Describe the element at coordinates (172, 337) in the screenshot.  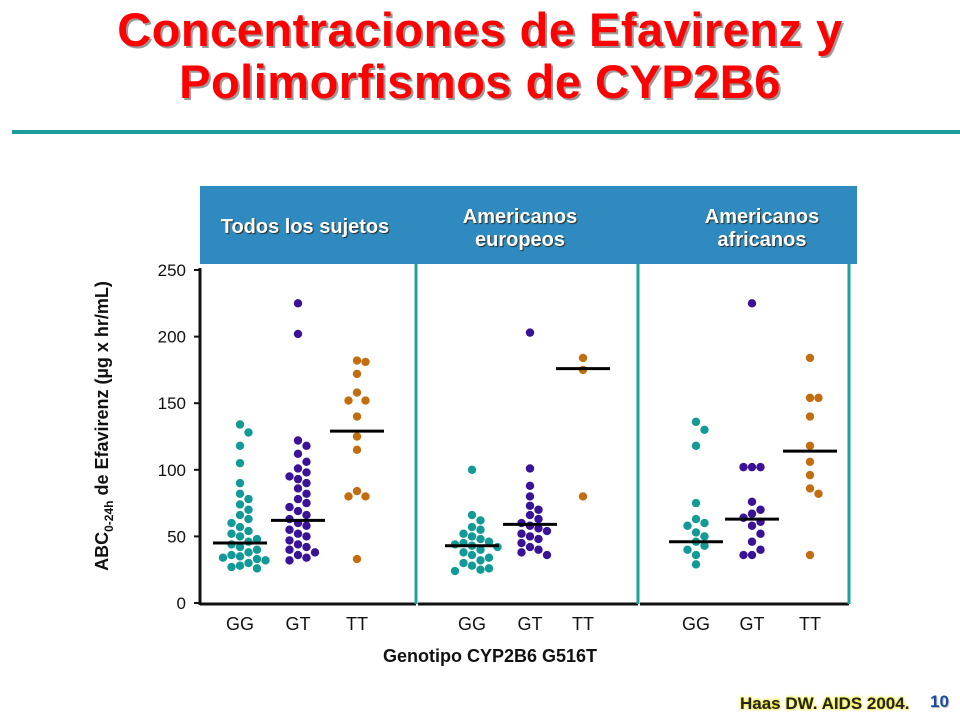
I see `y-tick-label: 200` at that location.